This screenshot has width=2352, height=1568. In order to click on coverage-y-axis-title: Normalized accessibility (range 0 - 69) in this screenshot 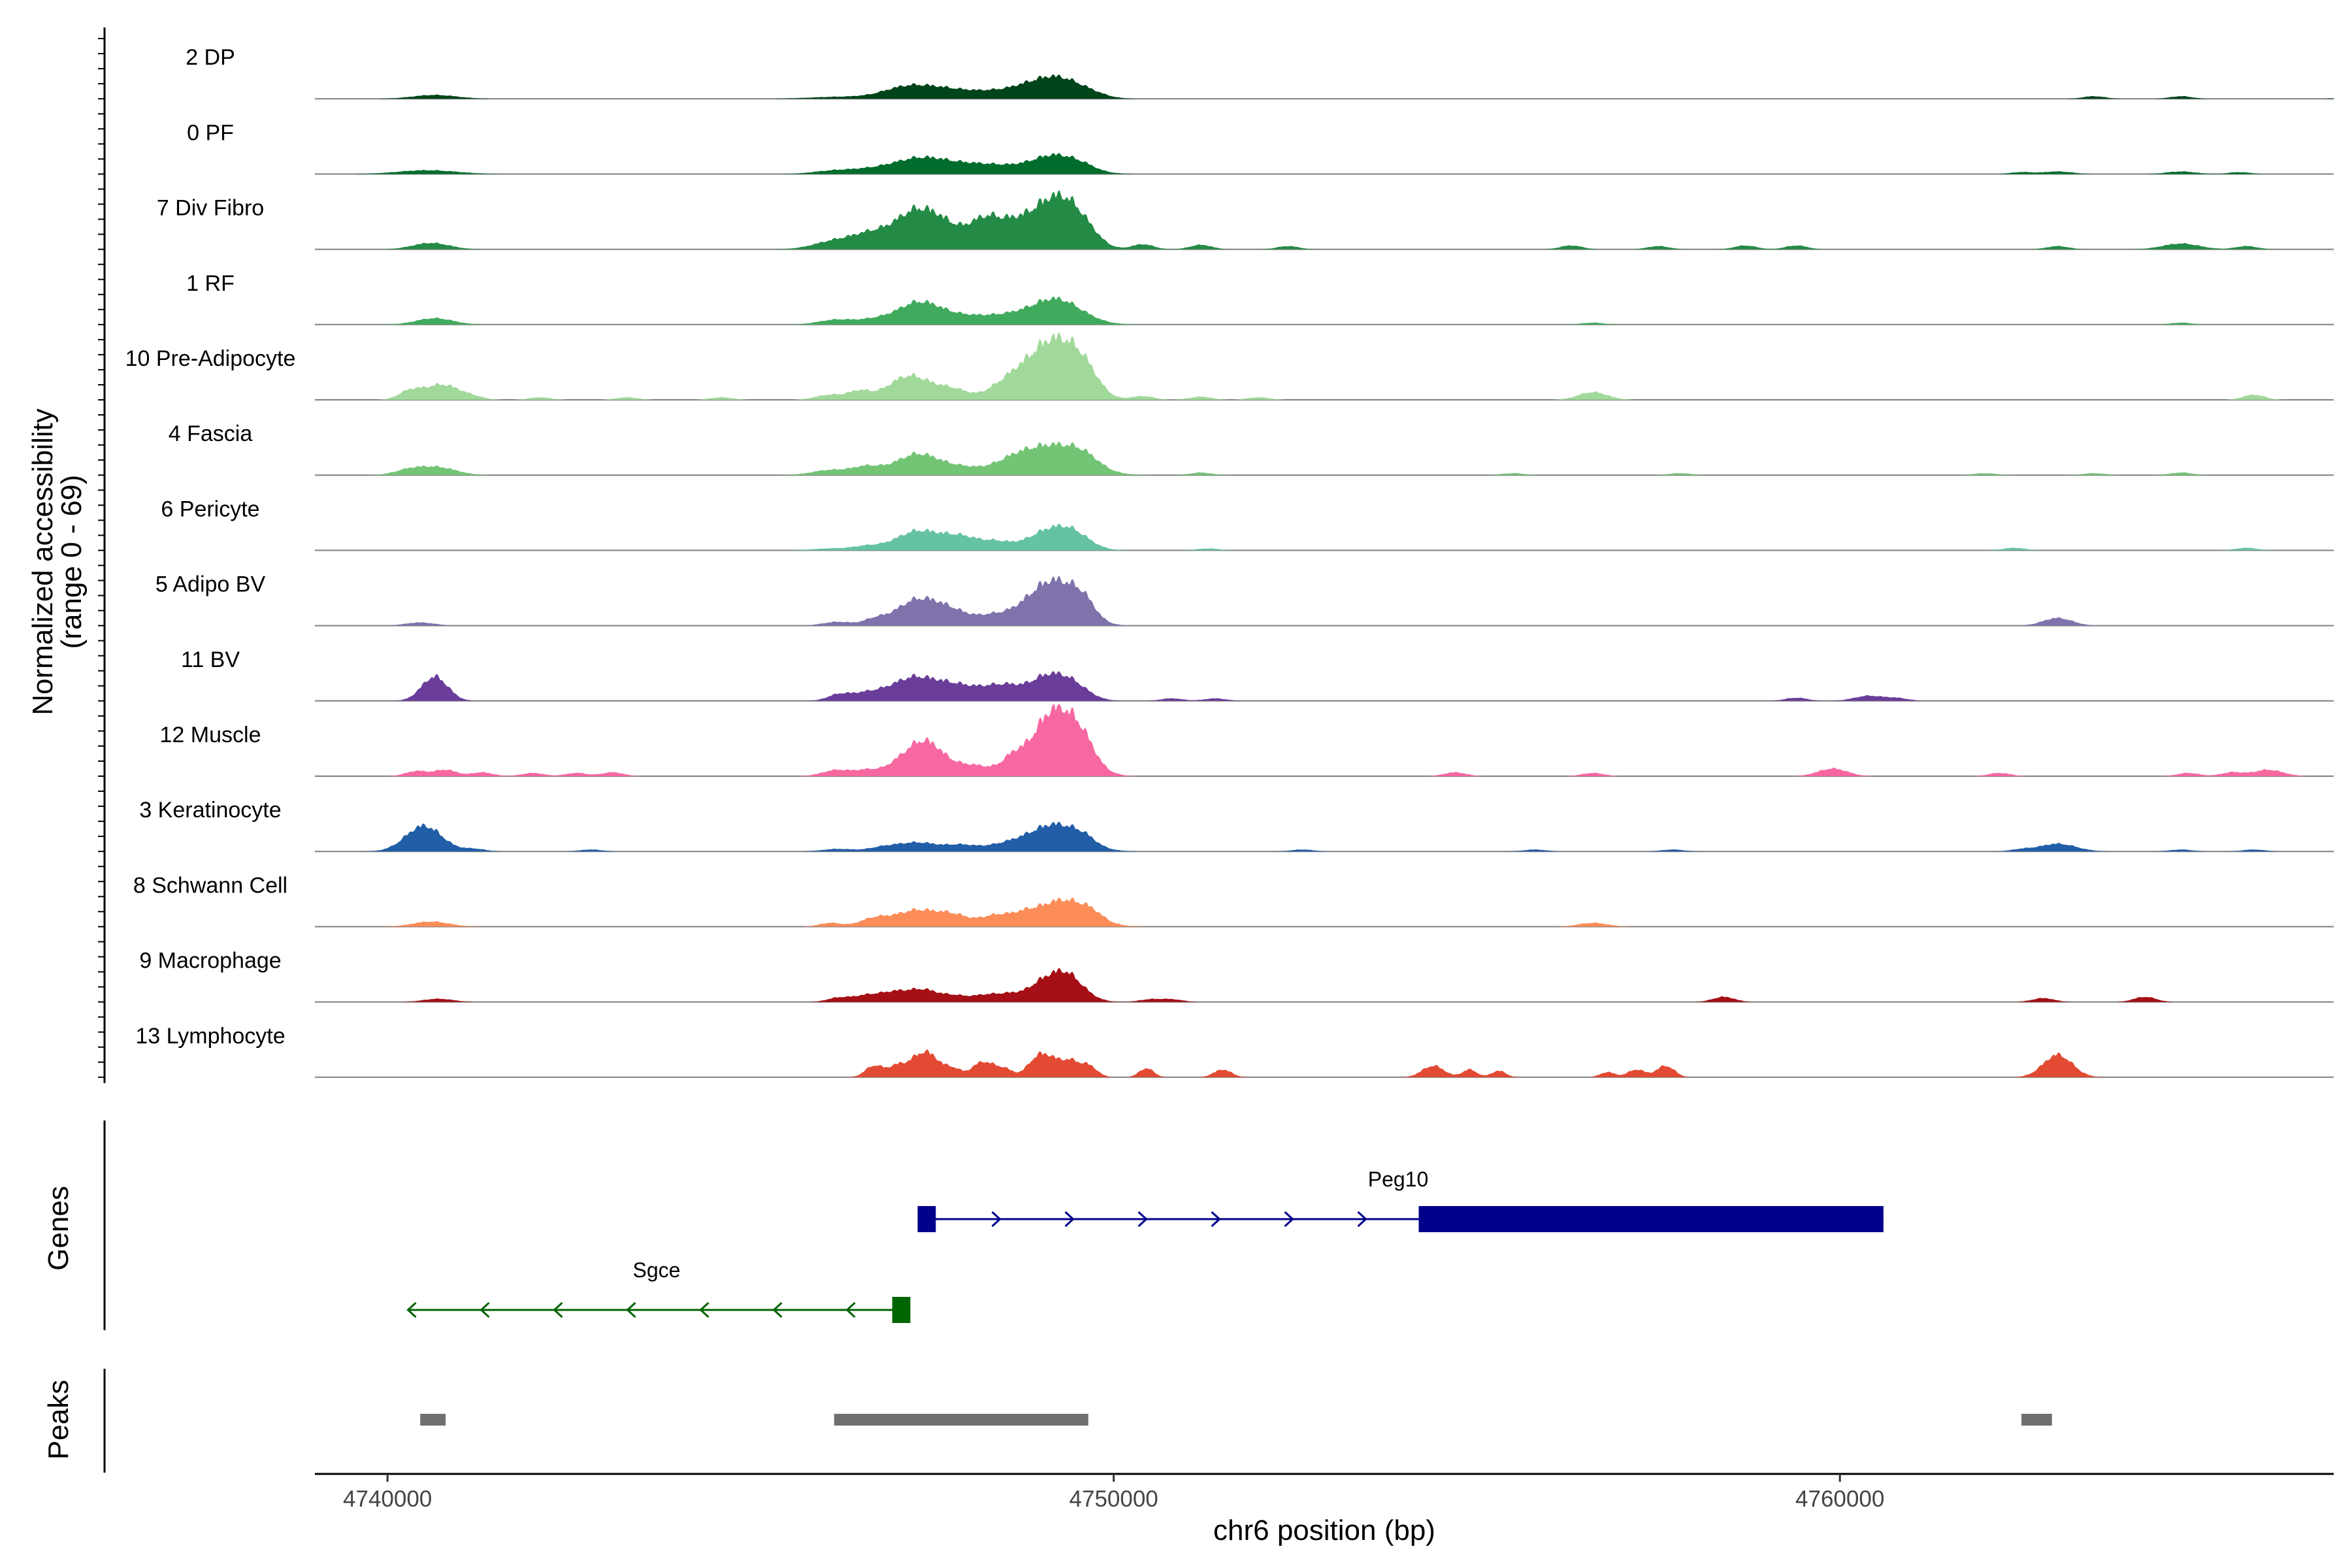, I will do `click(57, 561)`.